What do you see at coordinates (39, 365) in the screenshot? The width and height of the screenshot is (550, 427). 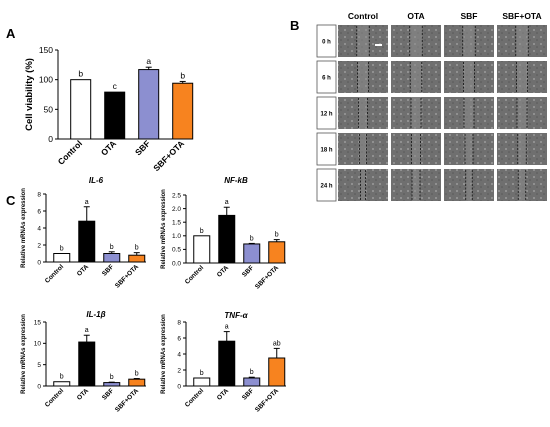 I see `y-tick-label: 5` at bounding box center [39, 365].